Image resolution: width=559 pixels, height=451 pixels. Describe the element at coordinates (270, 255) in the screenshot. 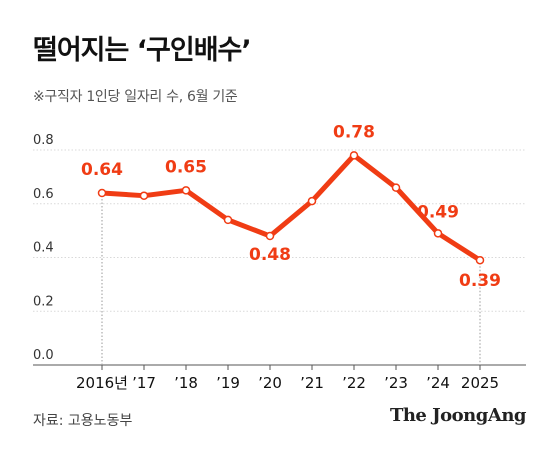

I see `data-label: 0.48` at that location.